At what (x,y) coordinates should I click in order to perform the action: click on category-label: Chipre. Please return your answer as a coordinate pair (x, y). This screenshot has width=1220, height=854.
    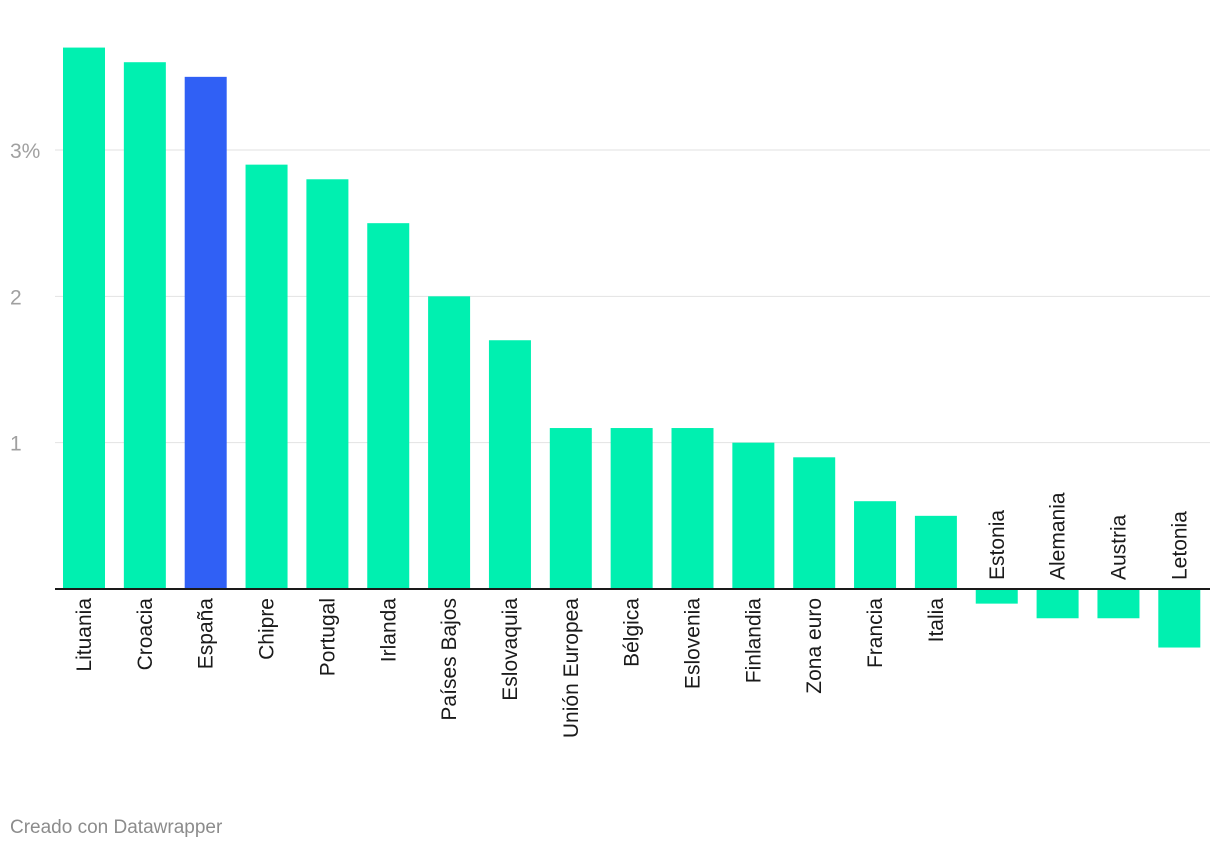
    Looking at the image, I should click on (267, 629).